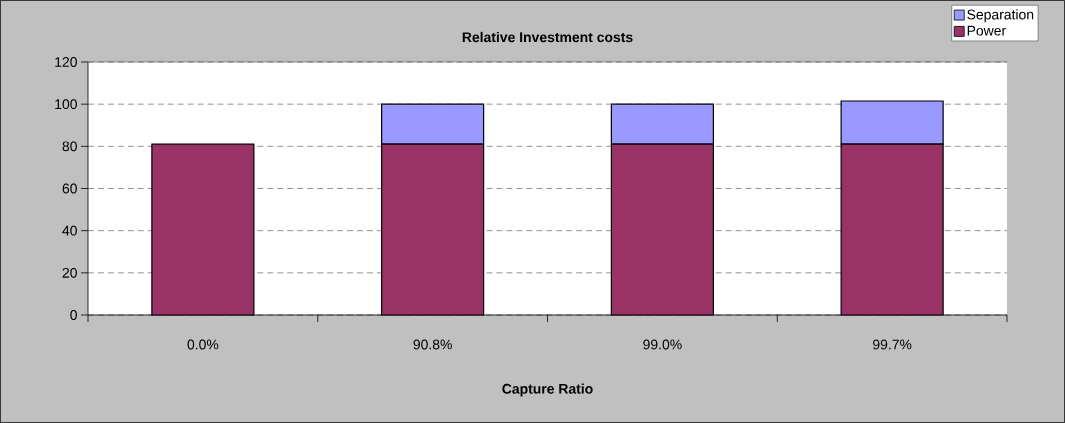  I want to click on x-axis-title: Capture Ratio, so click(547, 390).